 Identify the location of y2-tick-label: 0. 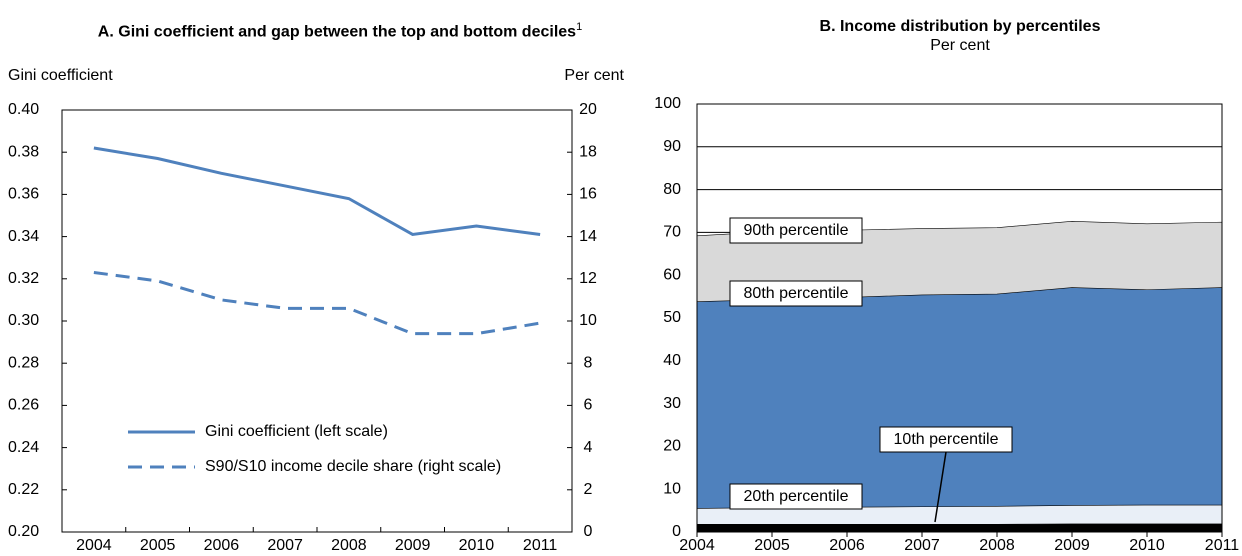
(588, 531).